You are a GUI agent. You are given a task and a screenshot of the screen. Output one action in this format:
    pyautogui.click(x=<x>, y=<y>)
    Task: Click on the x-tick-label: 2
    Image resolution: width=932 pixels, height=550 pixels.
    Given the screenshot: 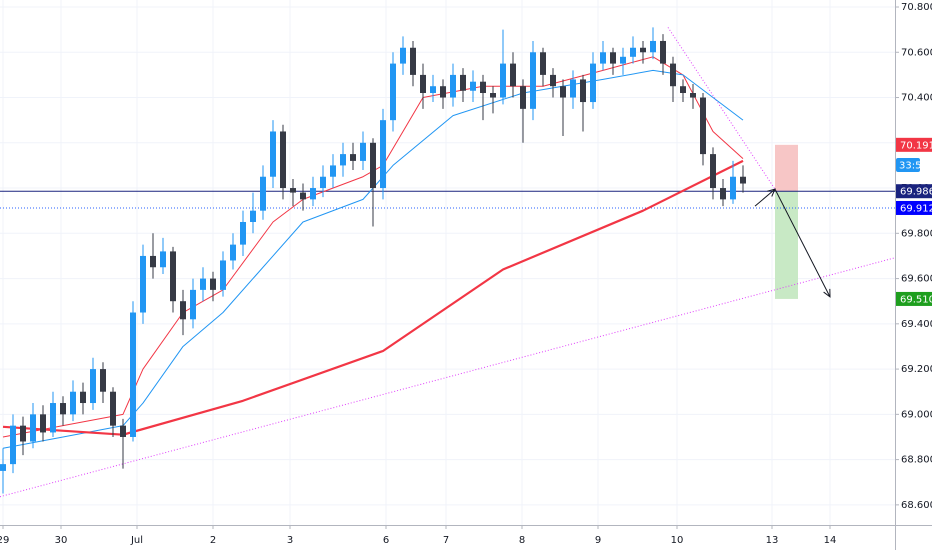 What is the action you would take?
    pyautogui.click(x=213, y=540)
    